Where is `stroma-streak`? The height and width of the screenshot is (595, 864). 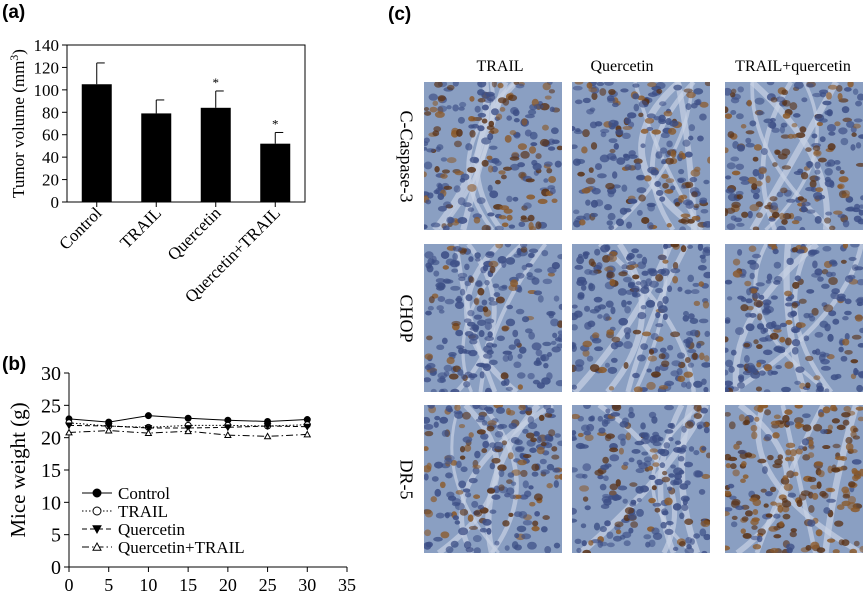
stroma-streak is located at coordinates (841, 479).